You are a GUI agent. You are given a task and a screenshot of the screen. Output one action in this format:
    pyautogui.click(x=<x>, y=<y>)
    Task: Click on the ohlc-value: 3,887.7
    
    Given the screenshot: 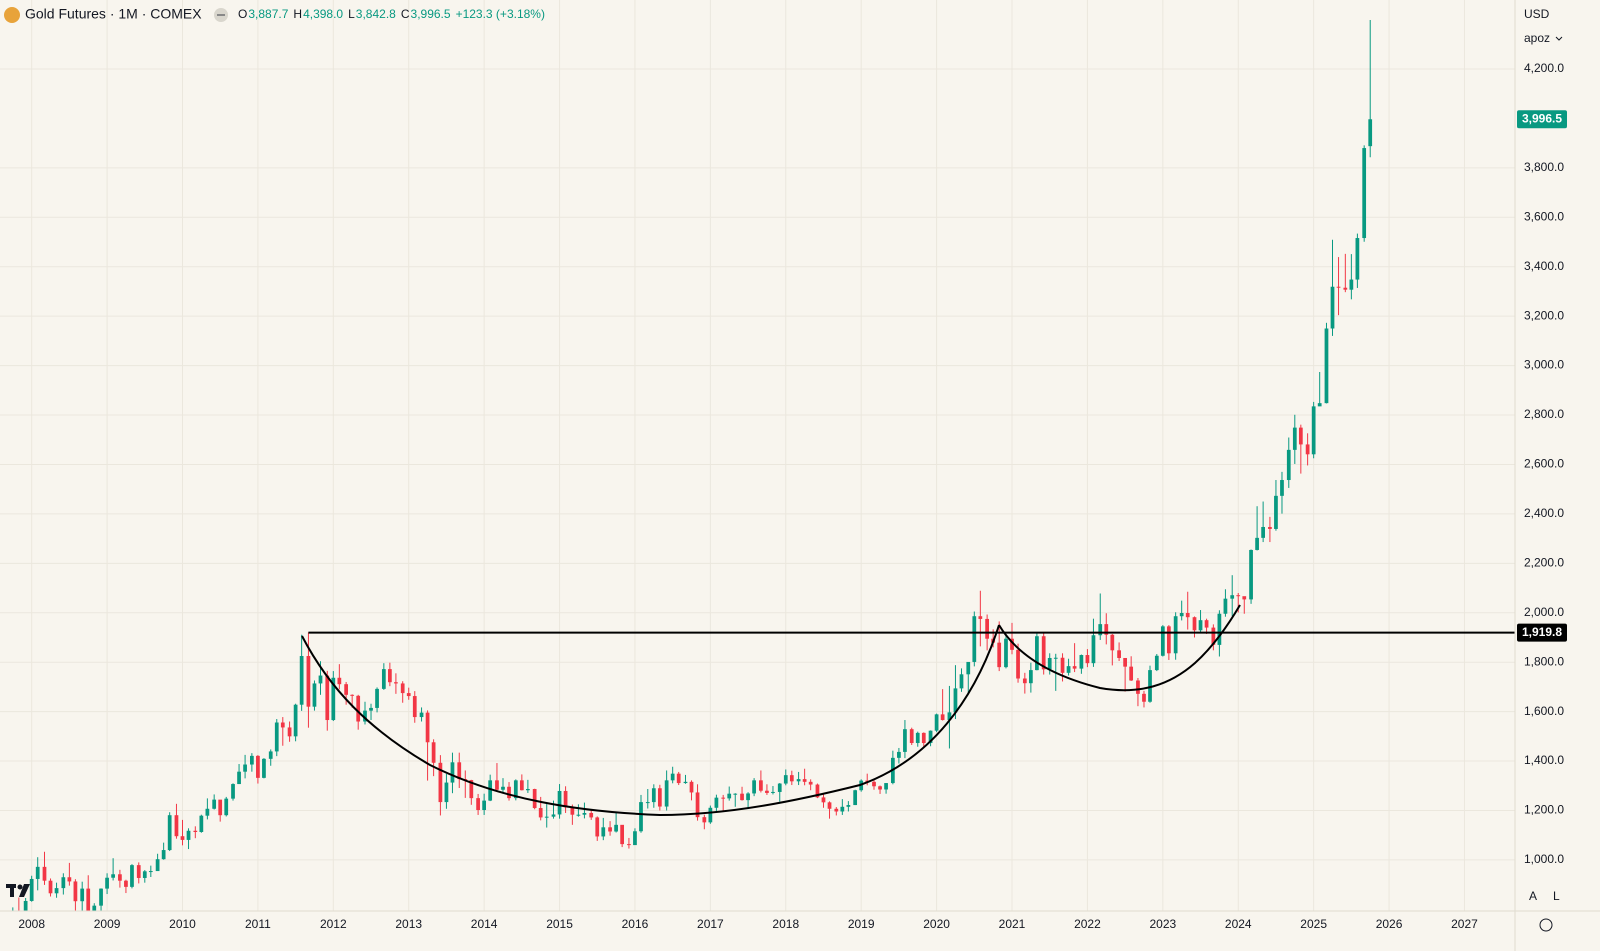 What is the action you would take?
    pyautogui.click(x=268, y=14)
    